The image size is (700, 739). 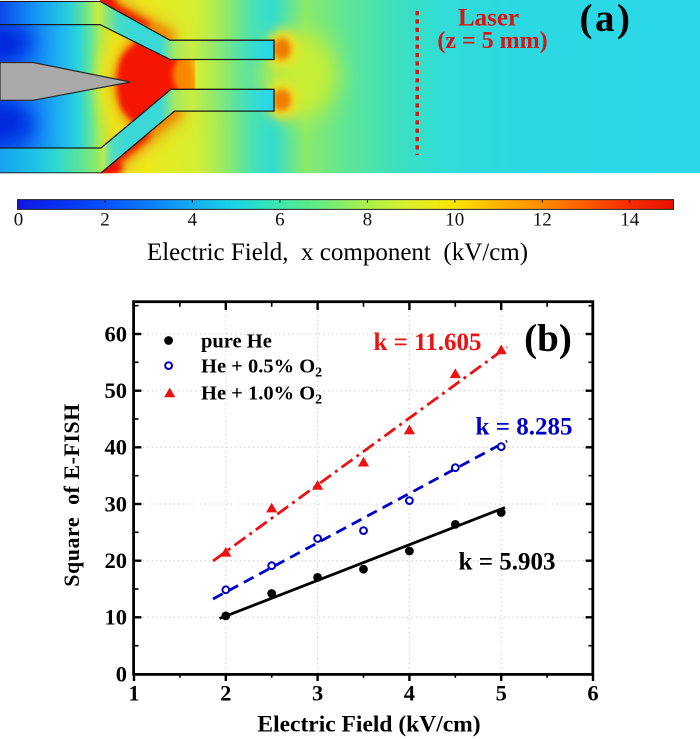 I want to click on svg-text: 14, so click(x=630, y=220).